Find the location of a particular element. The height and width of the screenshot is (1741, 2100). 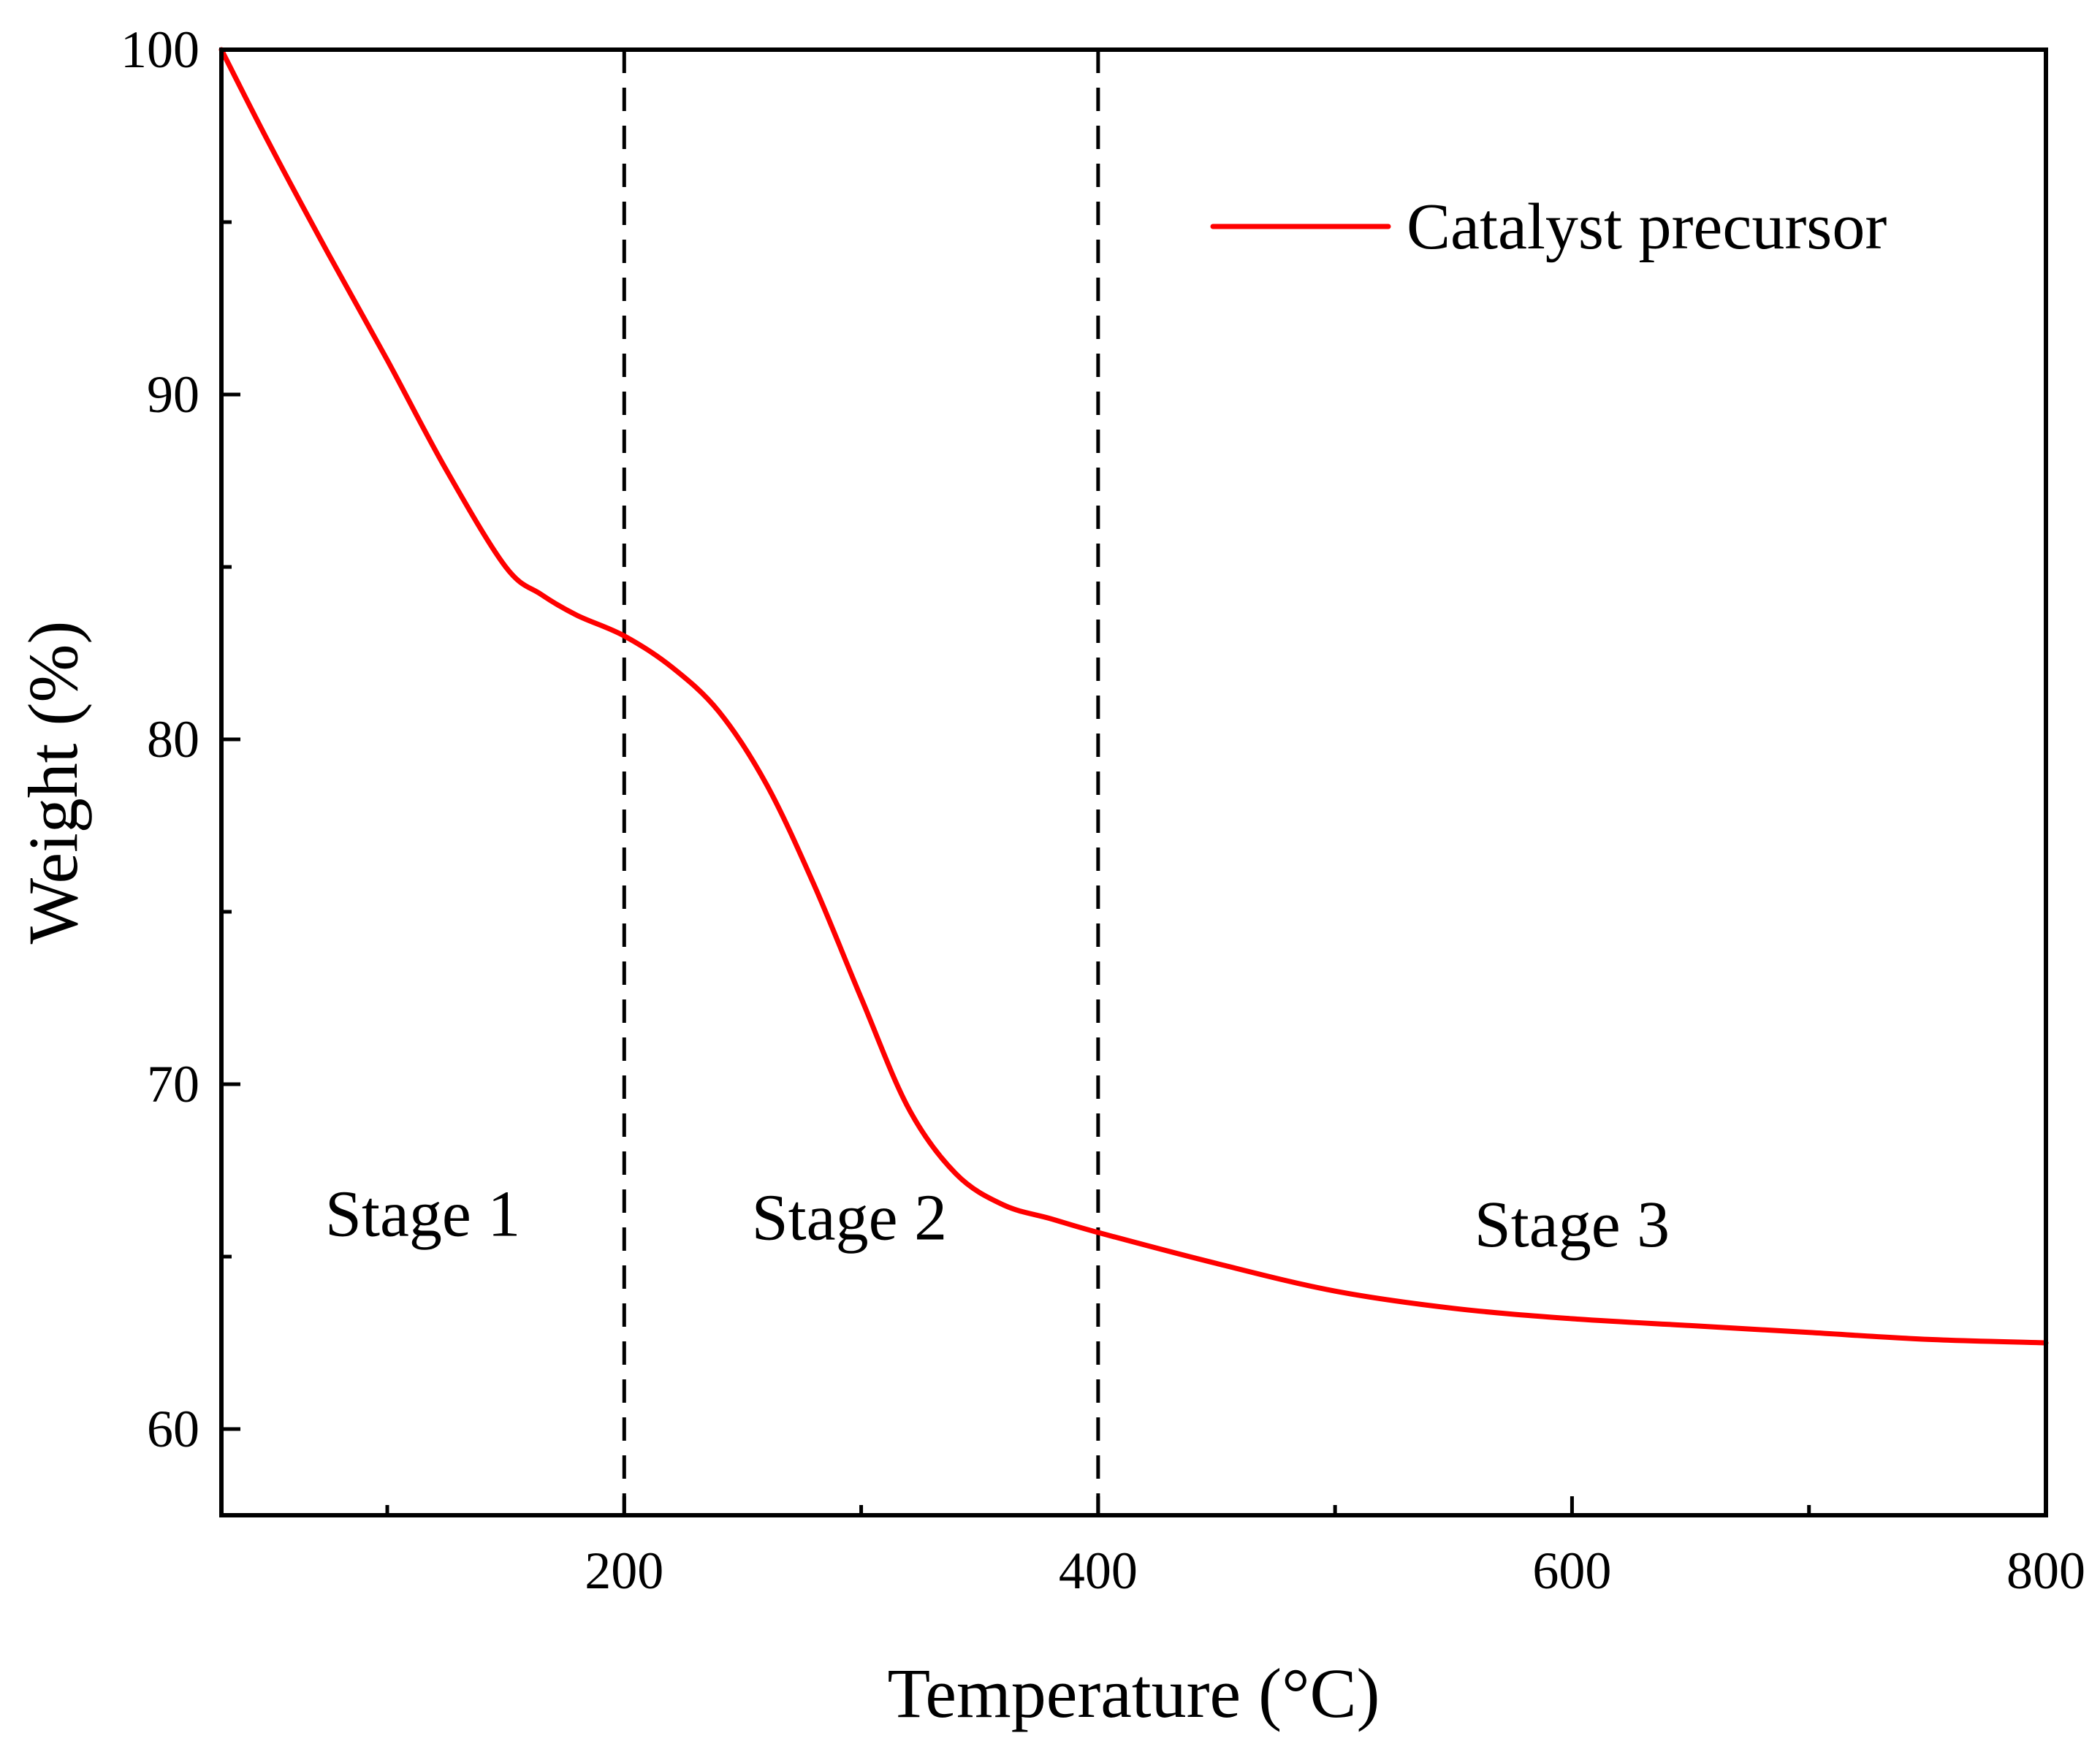

x-tick-label: 400 is located at coordinates (1099, 1571).